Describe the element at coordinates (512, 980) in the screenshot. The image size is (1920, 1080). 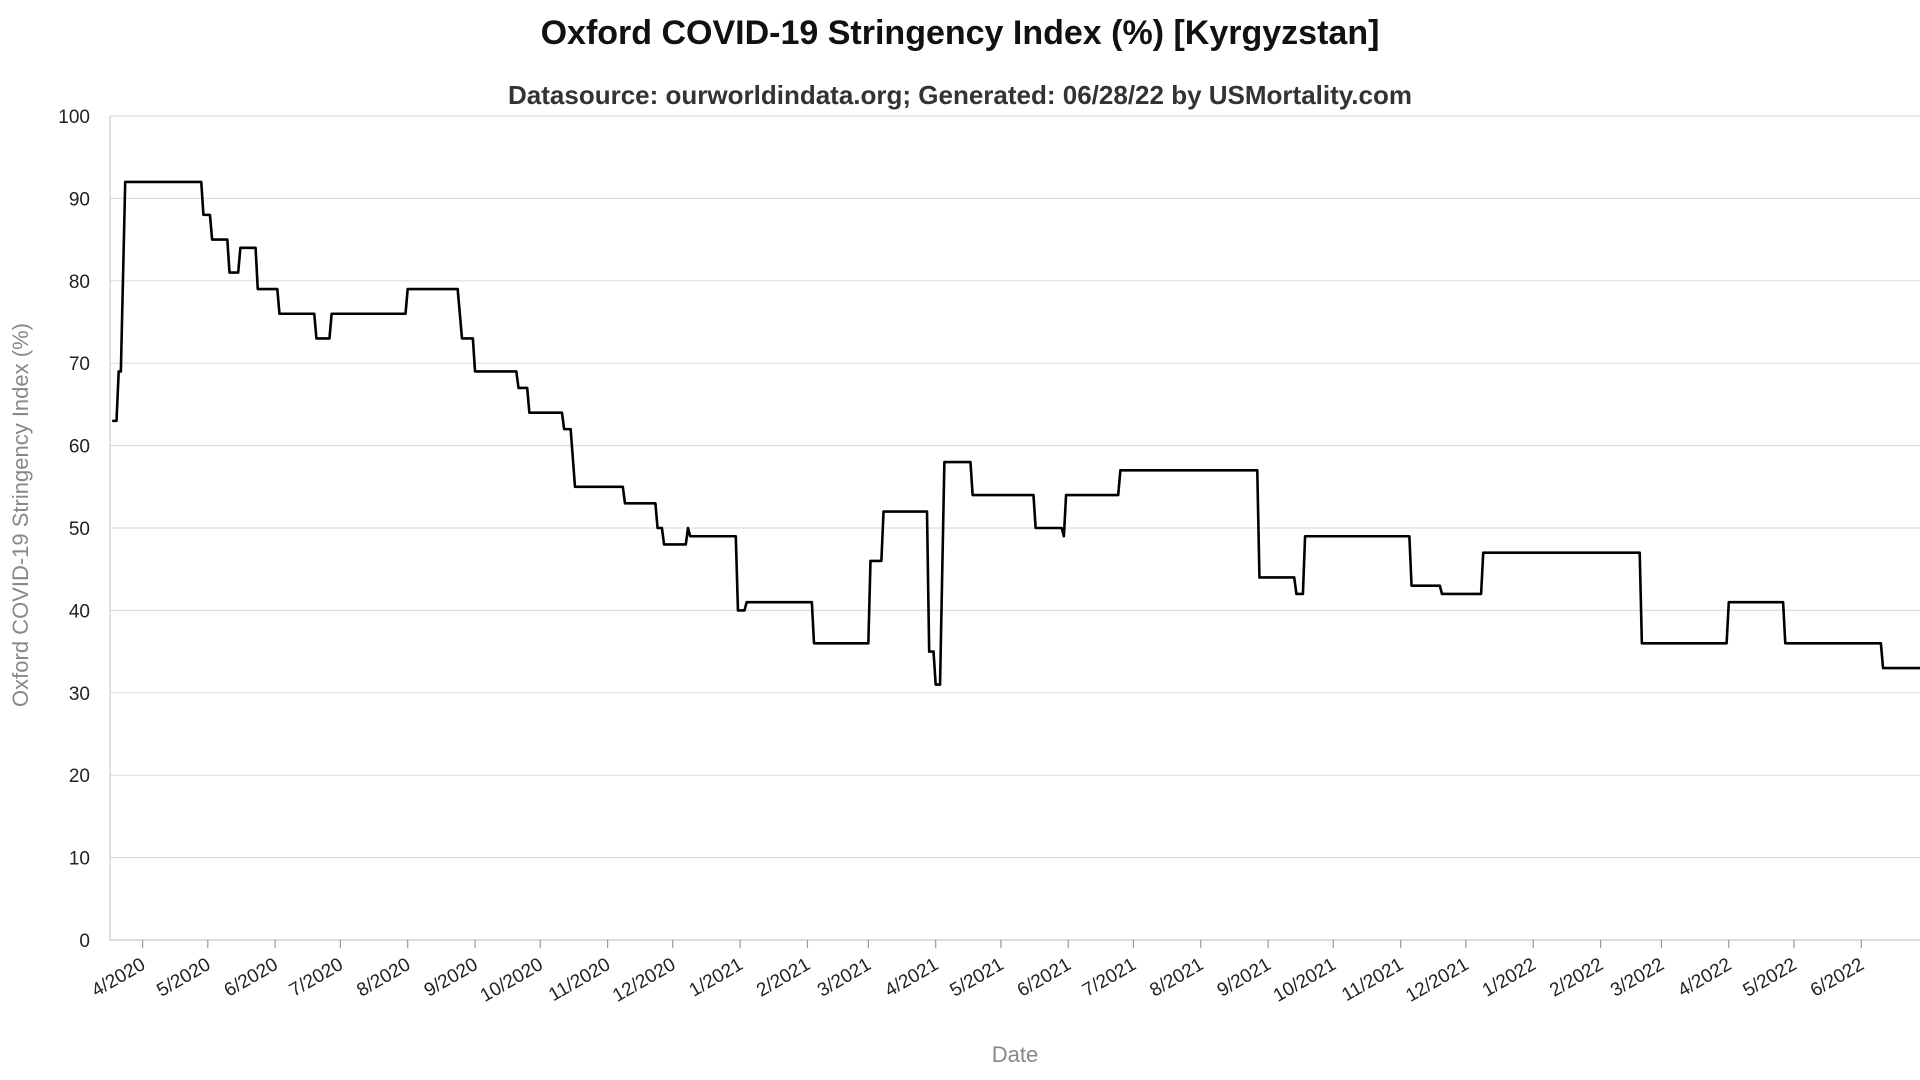
I see `x-tick-label: 10/2020` at that location.